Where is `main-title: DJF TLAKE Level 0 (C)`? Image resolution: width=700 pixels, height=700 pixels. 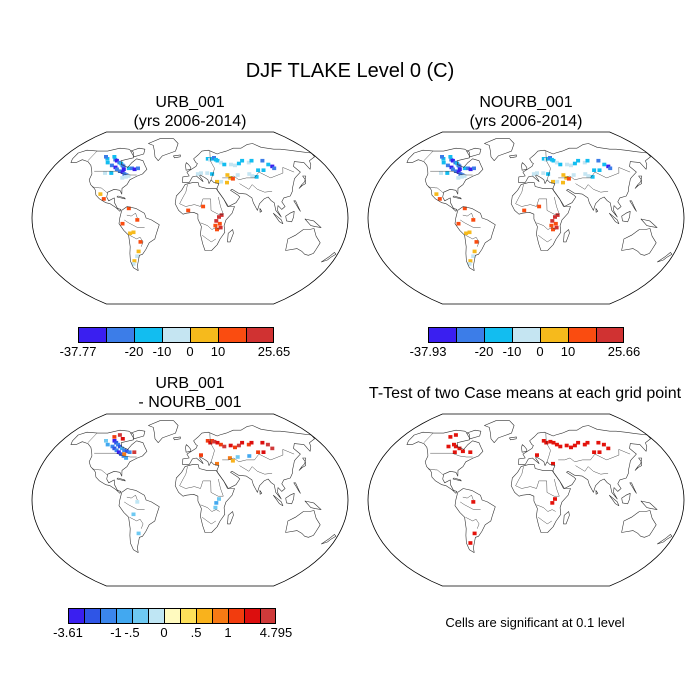 main-title: DJF TLAKE Level 0 (C) is located at coordinates (350, 71).